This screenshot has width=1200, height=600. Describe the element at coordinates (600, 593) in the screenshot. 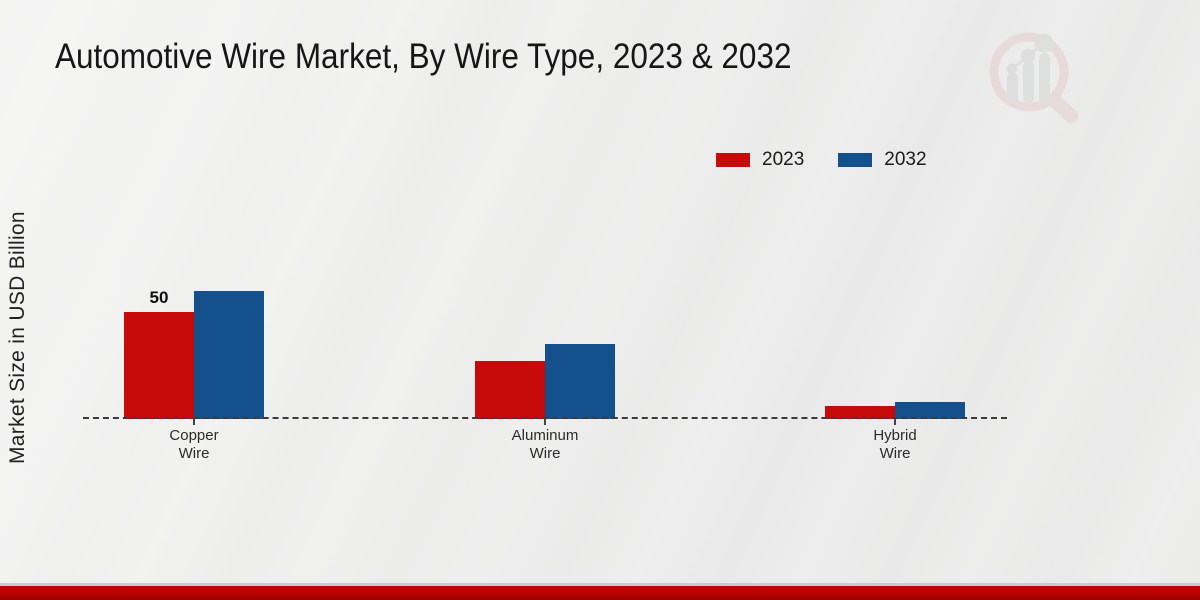

I see `footer-red-bar` at that location.